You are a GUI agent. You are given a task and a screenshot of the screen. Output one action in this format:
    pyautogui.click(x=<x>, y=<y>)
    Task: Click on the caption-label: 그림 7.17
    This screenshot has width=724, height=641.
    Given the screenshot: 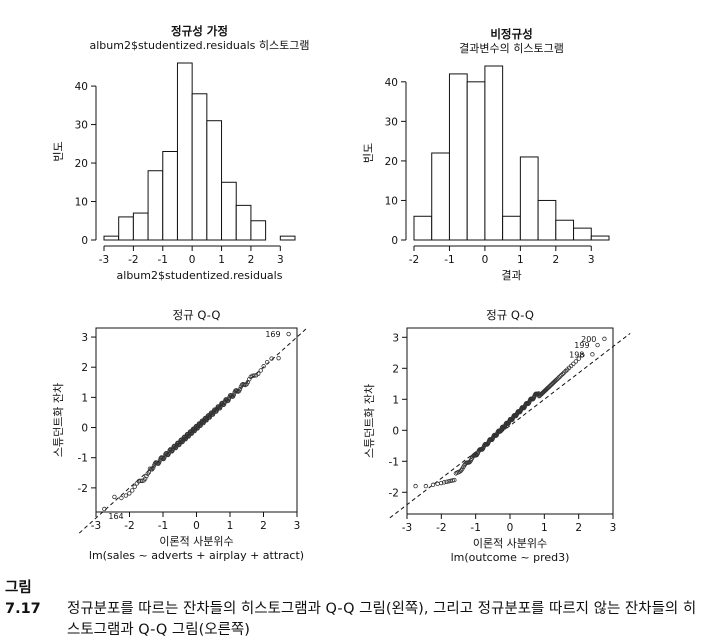 What is the action you would take?
    pyautogui.click(x=23, y=598)
    